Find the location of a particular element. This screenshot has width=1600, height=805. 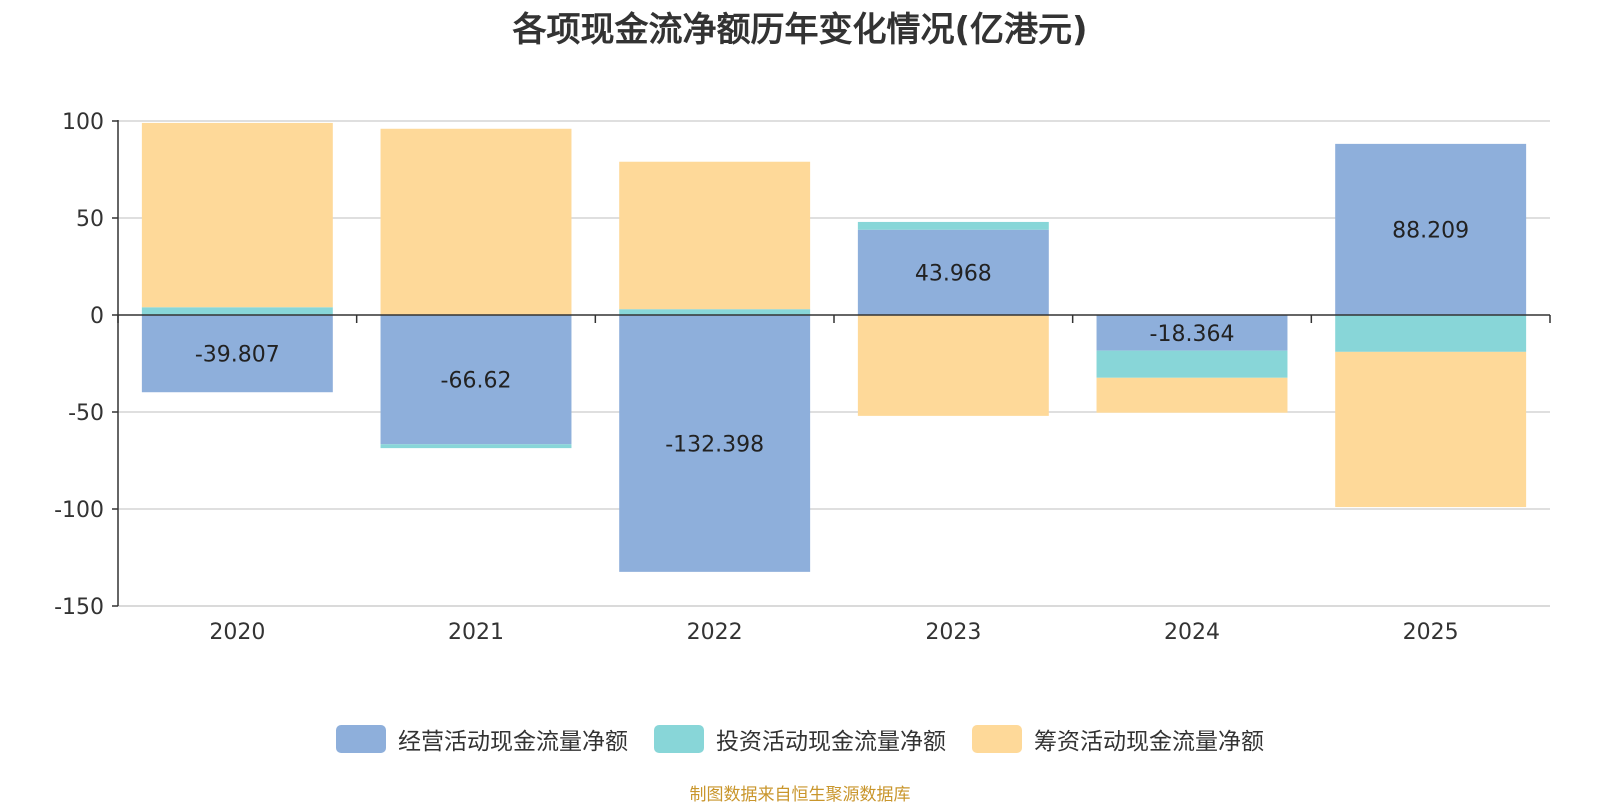

source-note: 制图数据来自恒生聚源数据库 is located at coordinates (800, 795).